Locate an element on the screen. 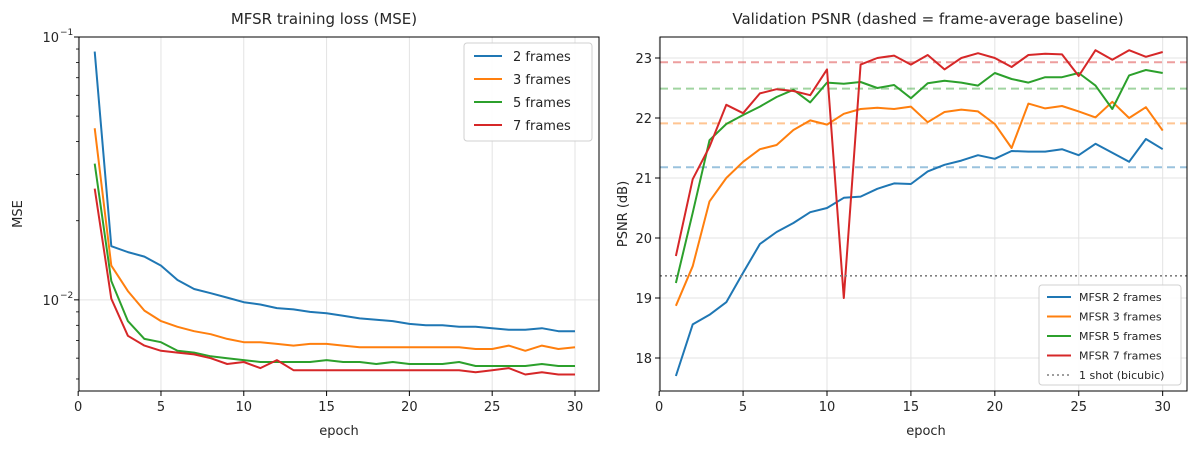 The image size is (1198, 450). chart-right-x-ticks: 0 5 10 15 20 25 30 is located at coordinates (913, 403).